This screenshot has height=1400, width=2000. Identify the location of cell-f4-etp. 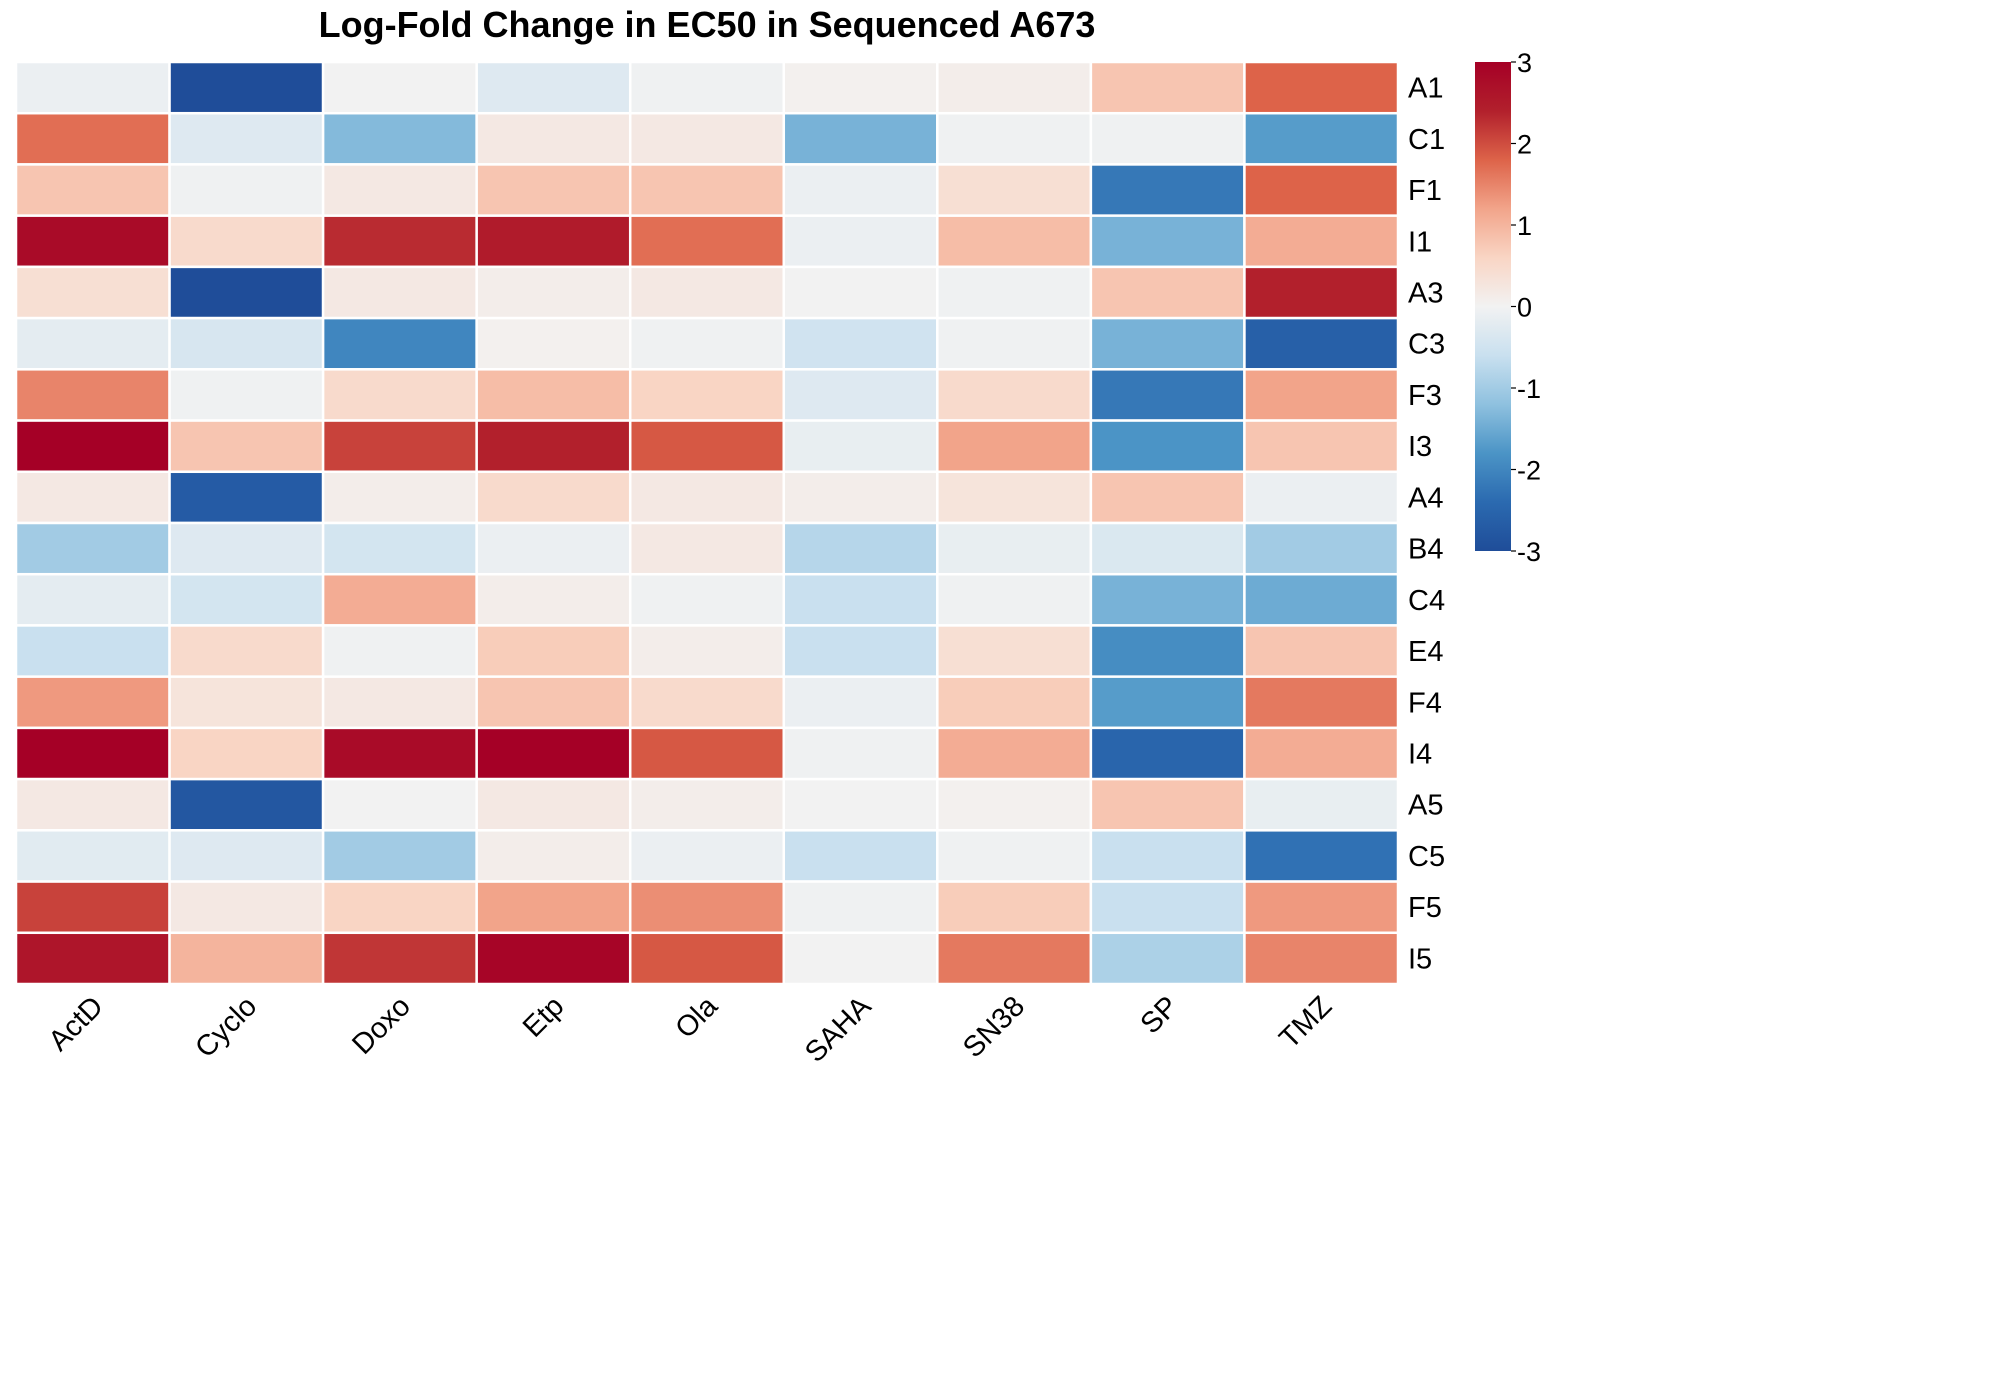
(553, 702).